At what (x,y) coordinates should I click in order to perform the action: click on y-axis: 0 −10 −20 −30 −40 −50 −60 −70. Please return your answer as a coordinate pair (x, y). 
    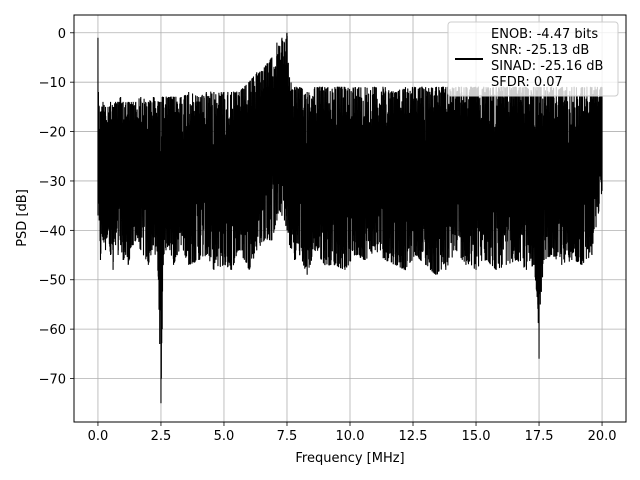
    Looking at the image, I should click on (56, 207).